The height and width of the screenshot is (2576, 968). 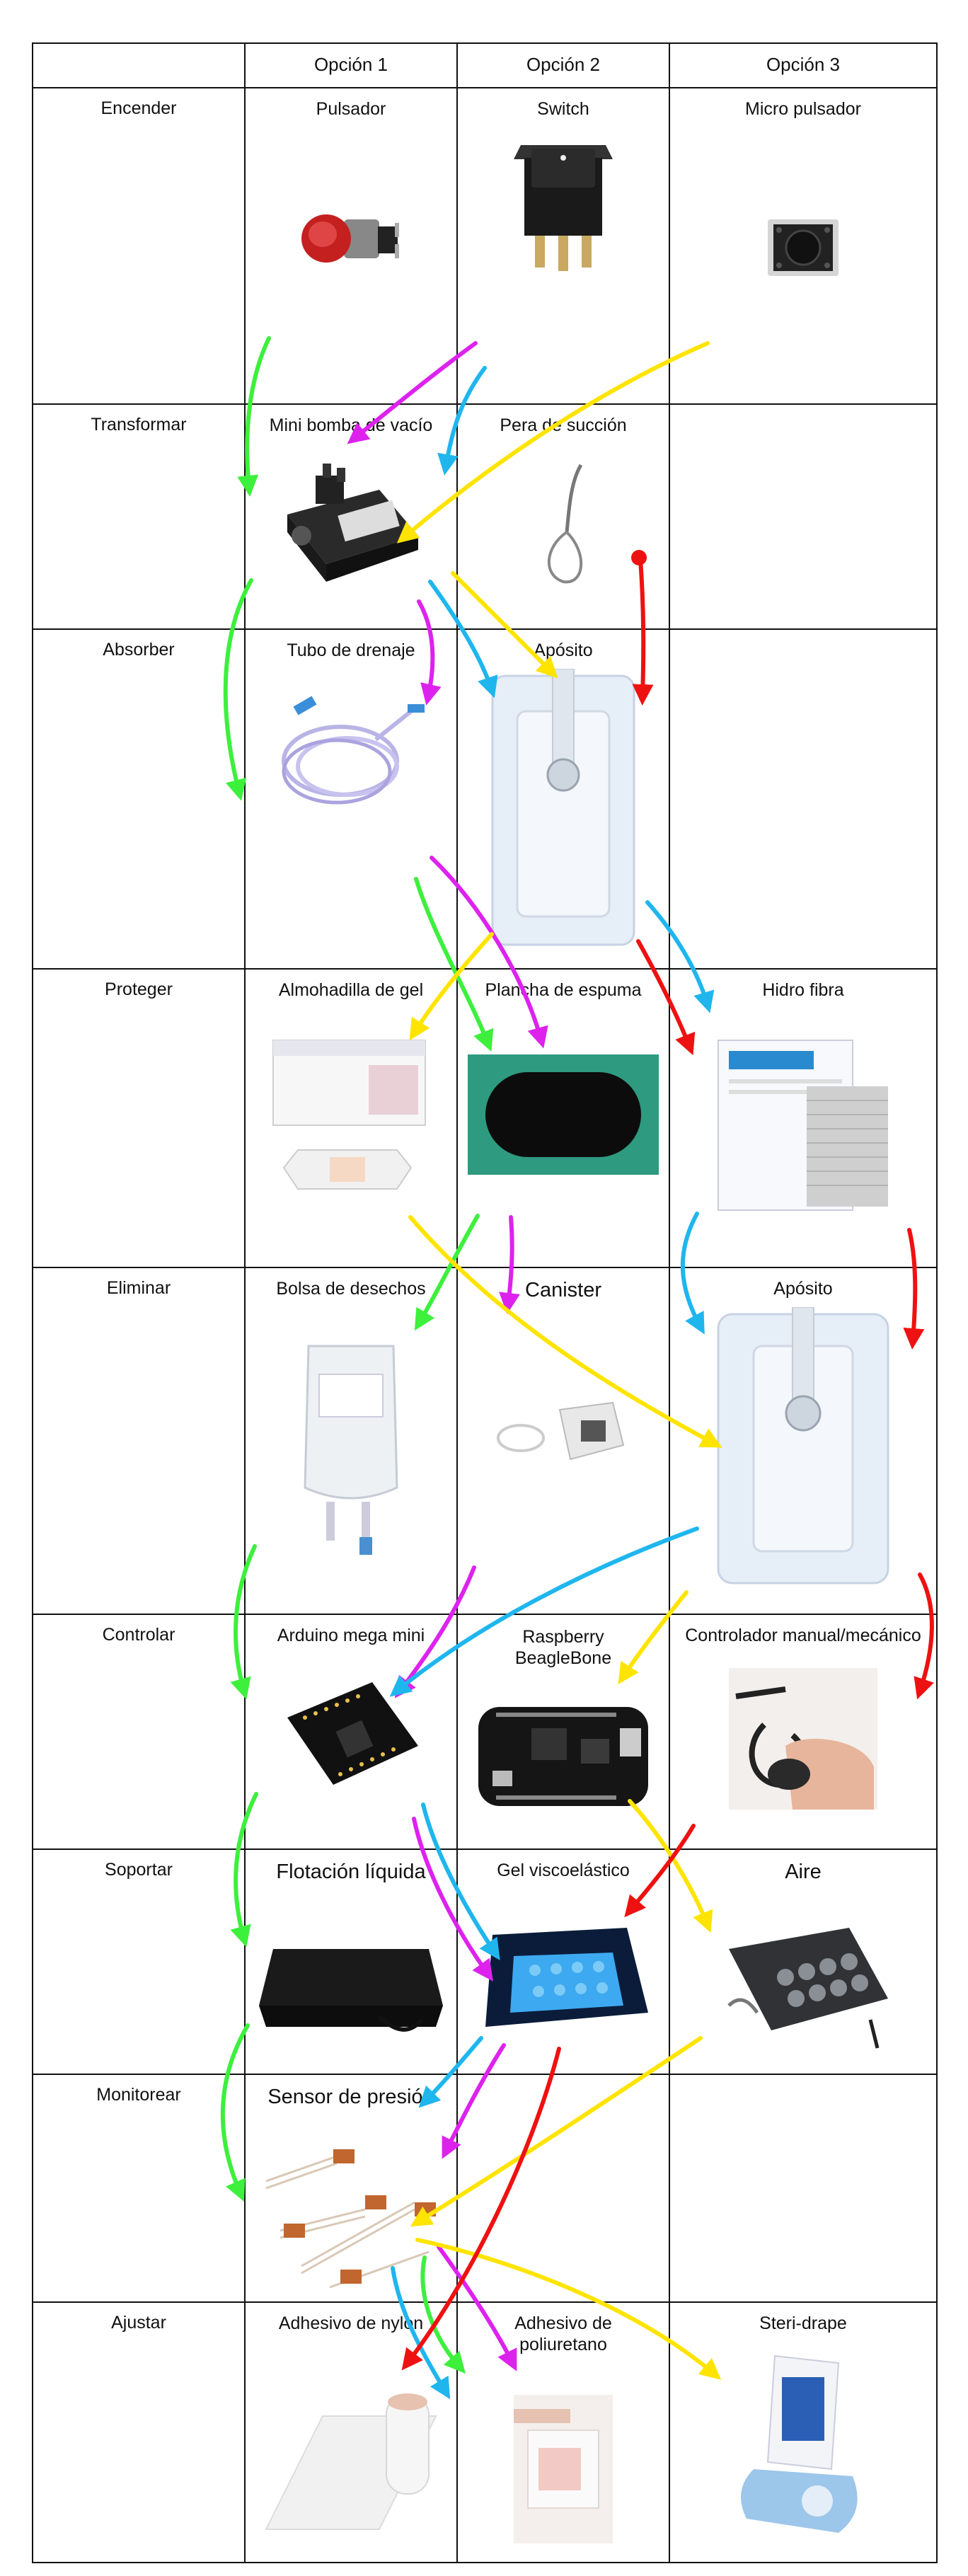 What do you see at coordinates (563, 1647) in the screenshot?
I see `option-label: Raspberry BeagleBone` at bounding box center [563, 1647].